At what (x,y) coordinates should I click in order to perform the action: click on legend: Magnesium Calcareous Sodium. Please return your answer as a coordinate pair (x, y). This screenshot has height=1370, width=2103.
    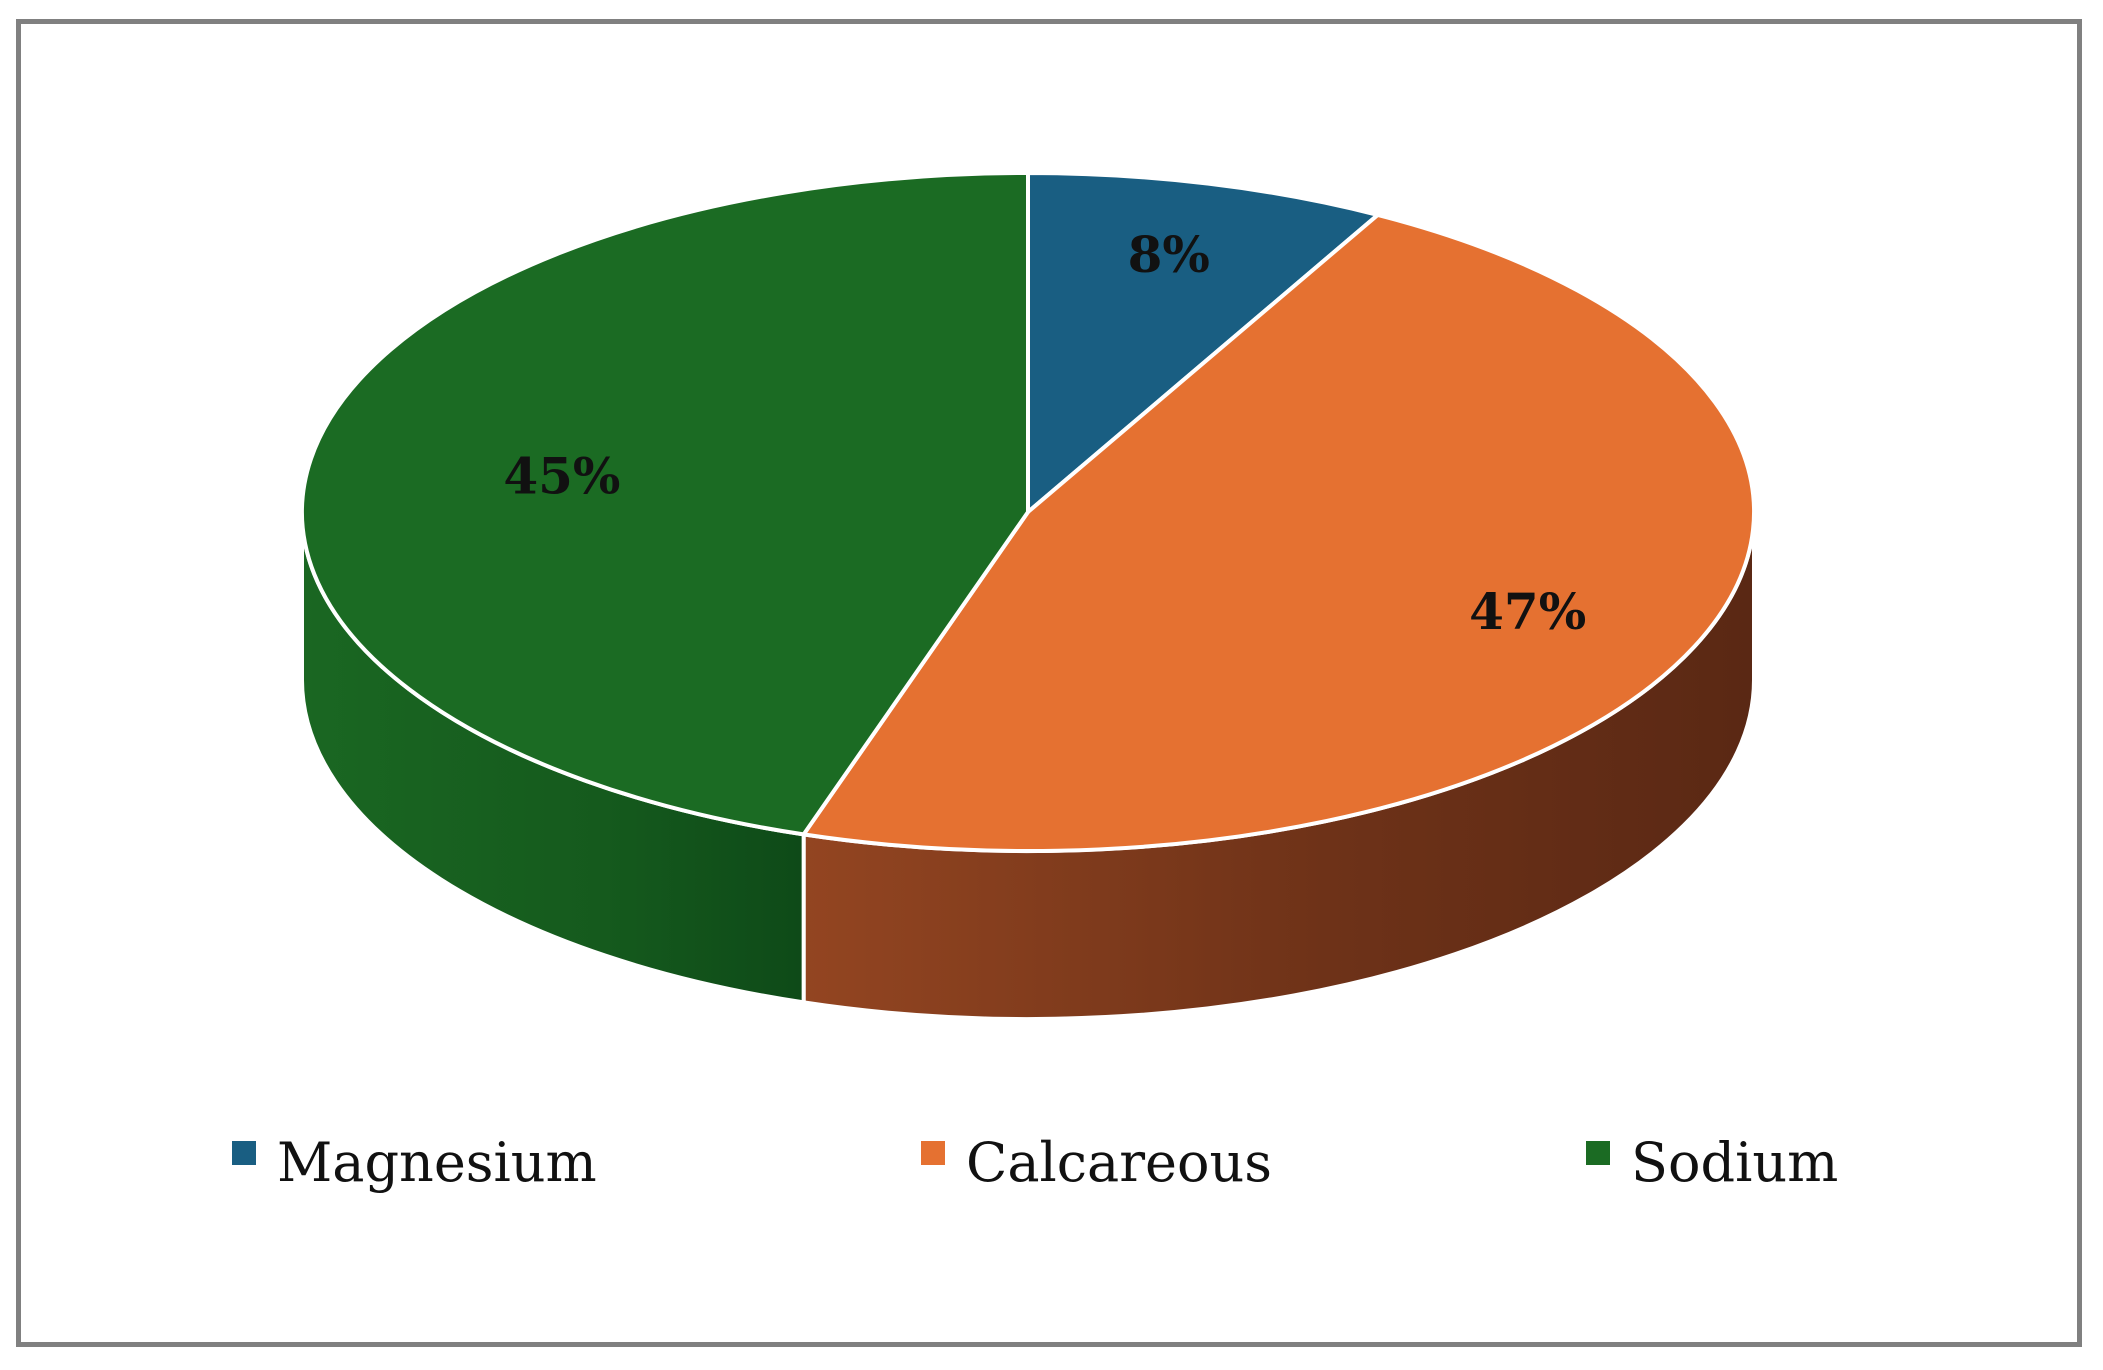
    Looking at the image, I should click on (1035, 1162).